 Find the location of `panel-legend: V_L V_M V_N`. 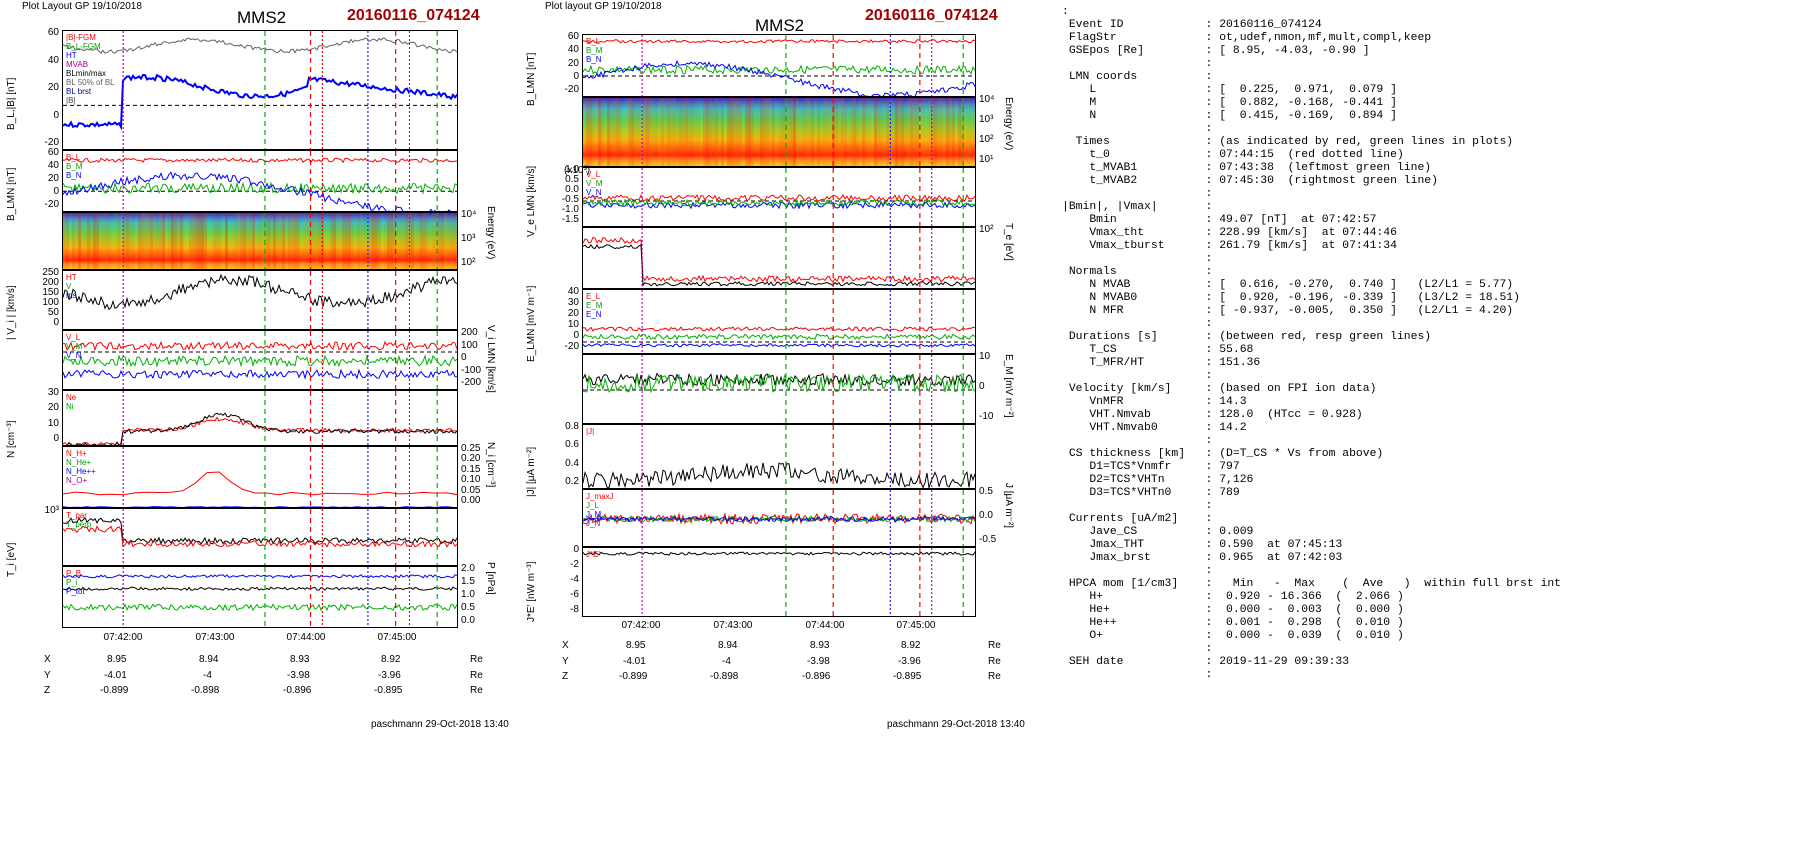

panel-legend: V_L V_M V_N is located at coordinates (594, 183).